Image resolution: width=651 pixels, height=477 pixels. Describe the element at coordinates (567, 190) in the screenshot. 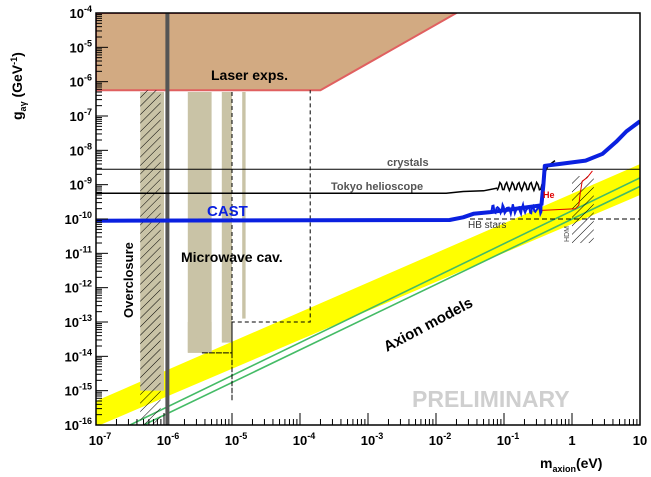

I see `cast-he-phase-line` at that location.